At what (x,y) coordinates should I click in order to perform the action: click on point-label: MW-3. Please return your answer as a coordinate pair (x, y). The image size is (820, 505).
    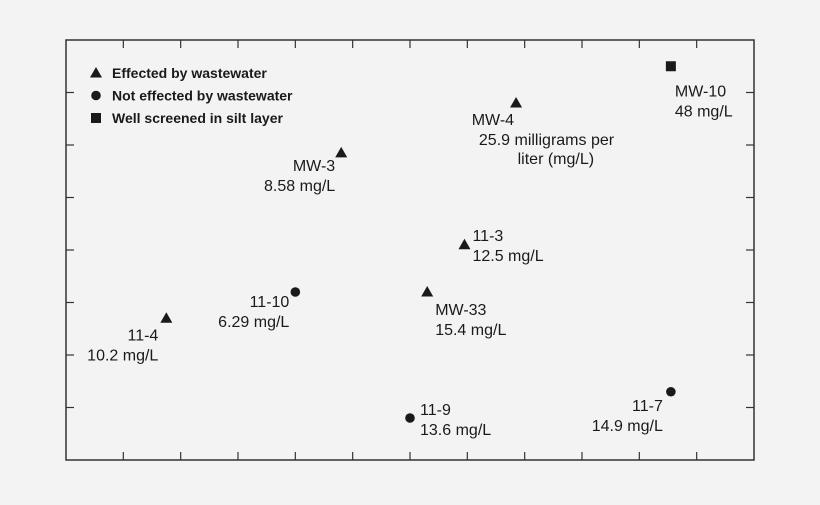
    Looking at the image, I should click on (314, 166).